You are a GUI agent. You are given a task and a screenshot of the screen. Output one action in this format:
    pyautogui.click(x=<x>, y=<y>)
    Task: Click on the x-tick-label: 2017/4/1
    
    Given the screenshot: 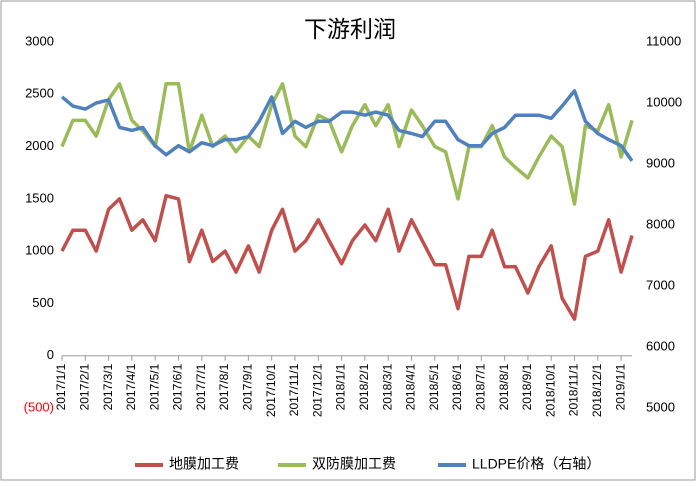 What is the action you would take?
    pyautogui.click(x=131, y=386)
    